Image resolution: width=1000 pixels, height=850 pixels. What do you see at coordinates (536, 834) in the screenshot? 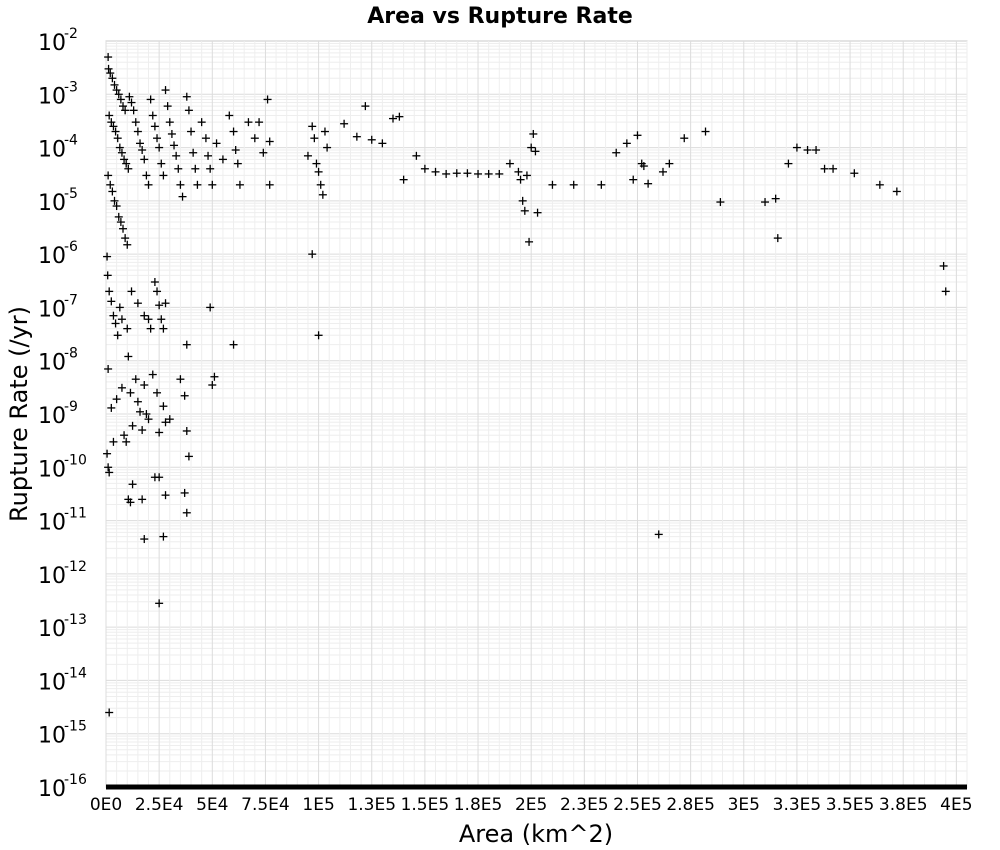
I see `x-axis-label: Area (km^2)` at bounding box center [536, 834].